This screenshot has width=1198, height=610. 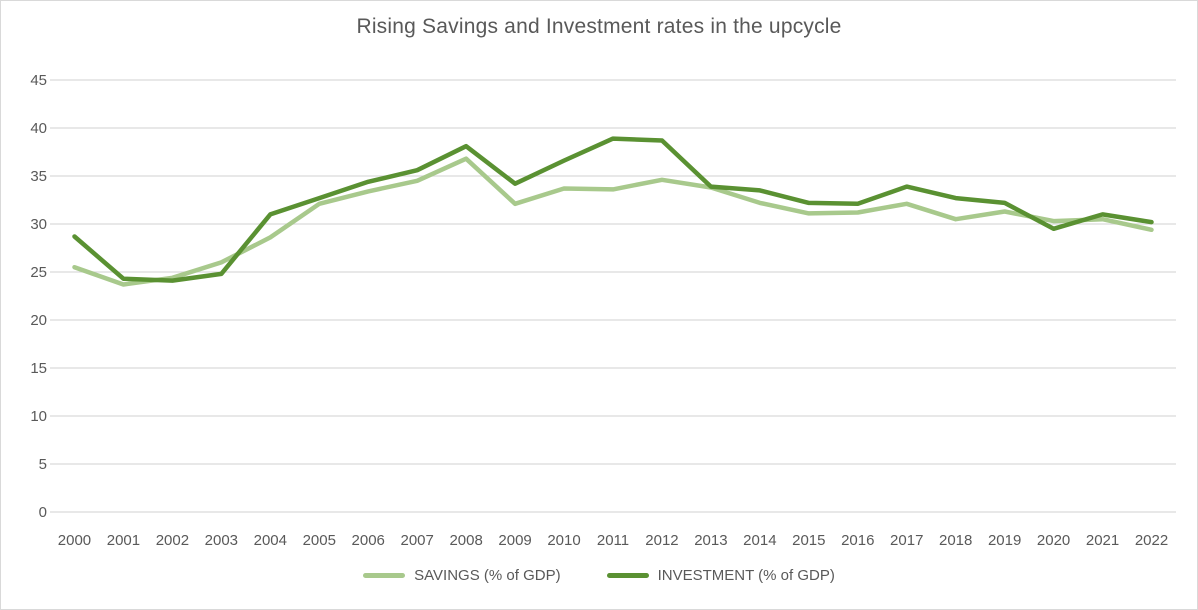 What do you see at coordinates (38, 224) in the screenshot?
I see `y-axis-tick-label: 30` at bounding box center [38, 224].